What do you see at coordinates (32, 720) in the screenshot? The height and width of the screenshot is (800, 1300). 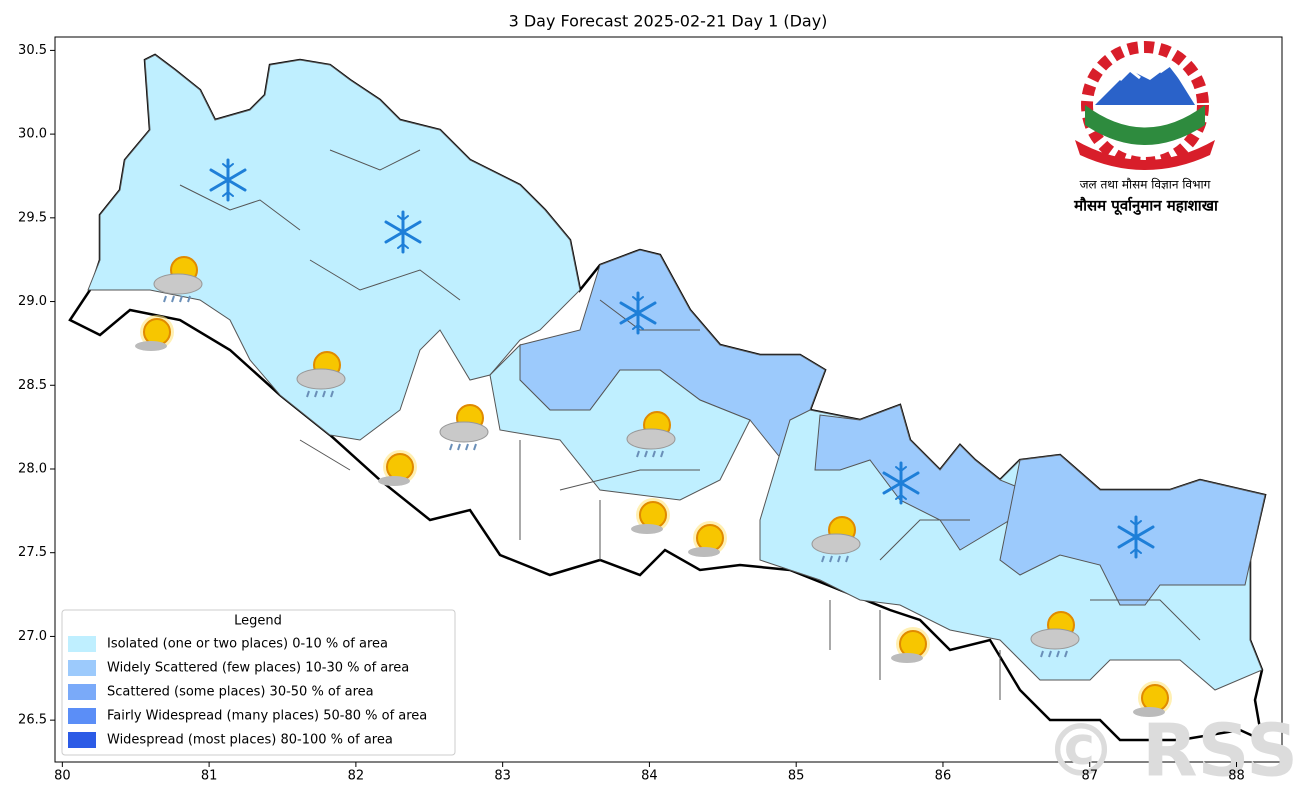 I see `y-tick-label: 26.5` at bounding box center [32, 720].